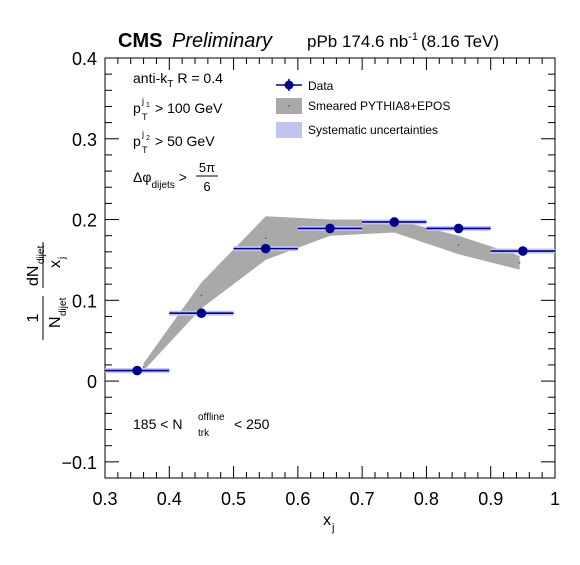  Describe the element at coordinates (222, 41) in the screenshot. I see `preliminary-label: Preliminary` at that location.